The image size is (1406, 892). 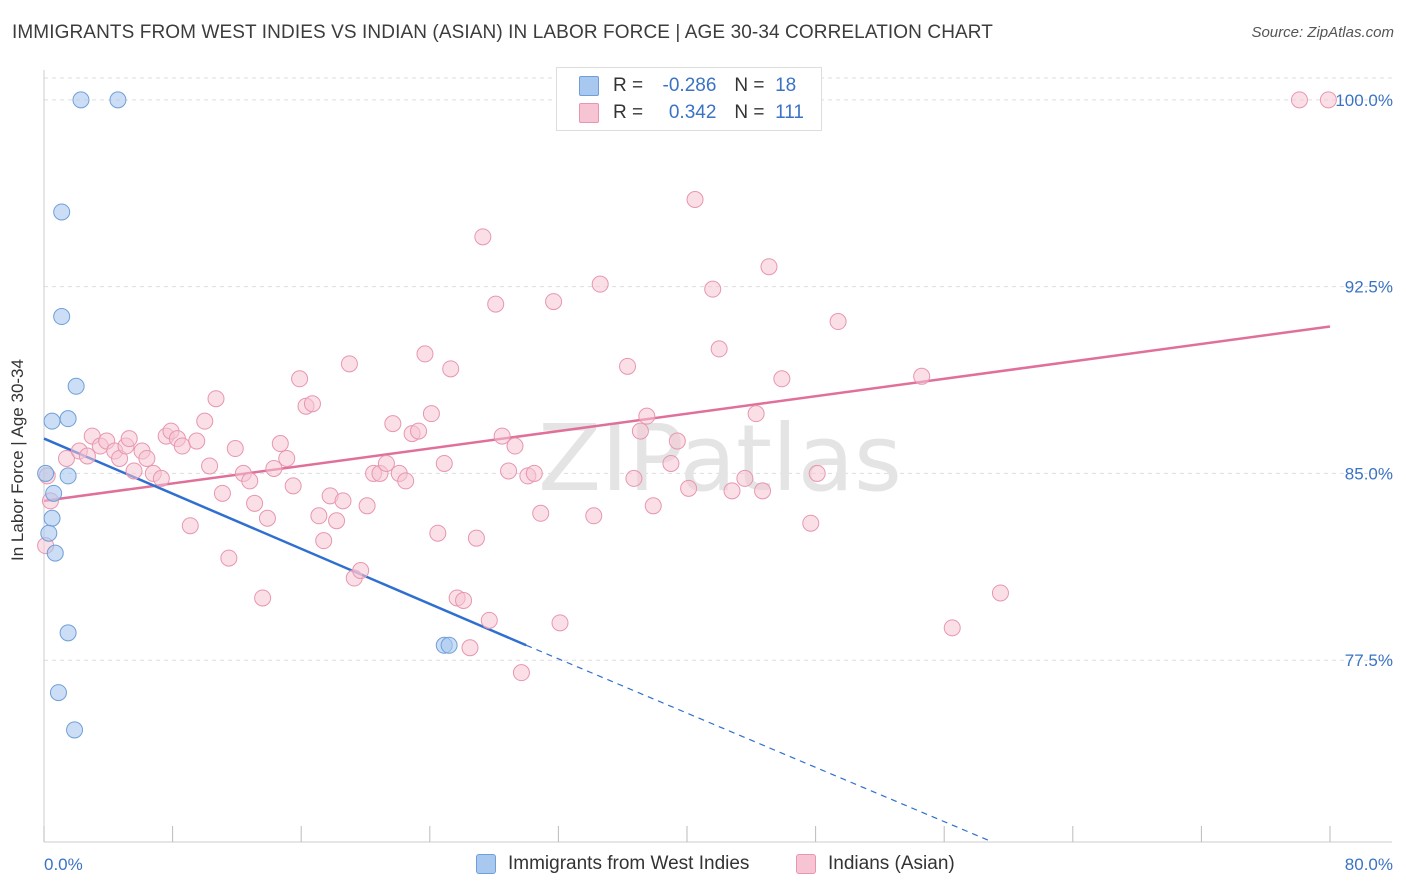 What do you see at coordinates (691, 113) in the screenshot?
I see `legend-row-indians: R = 0.342 N = 111` at bounding box center [691, 113].